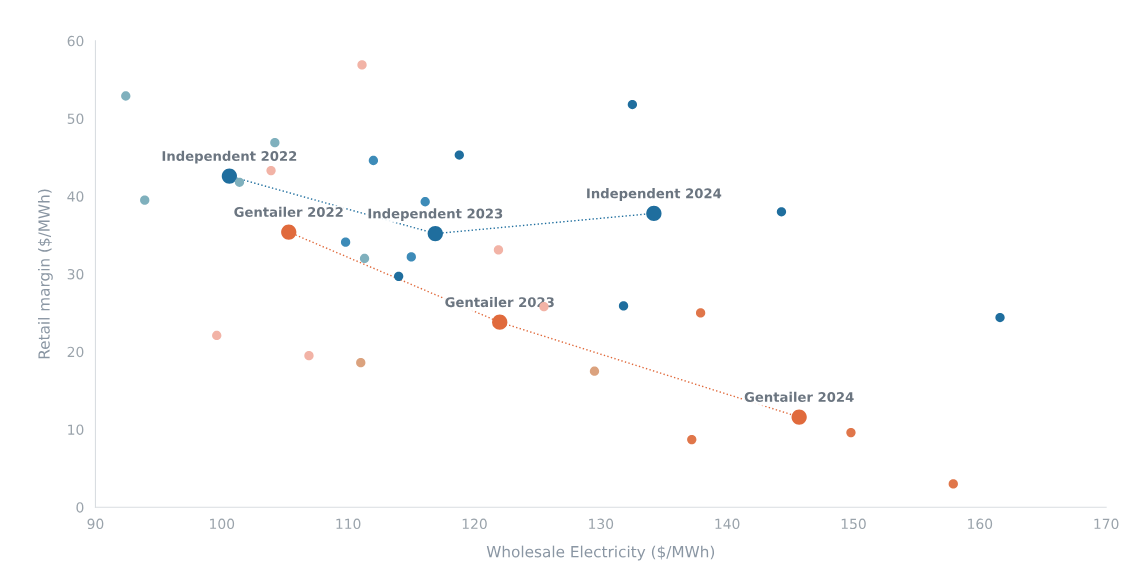 The height and width of the screenshot is (583, 1123). Describe the element at coordinates (75, 41) in the screenshot. I see `y-tick-label: 60` at that location.